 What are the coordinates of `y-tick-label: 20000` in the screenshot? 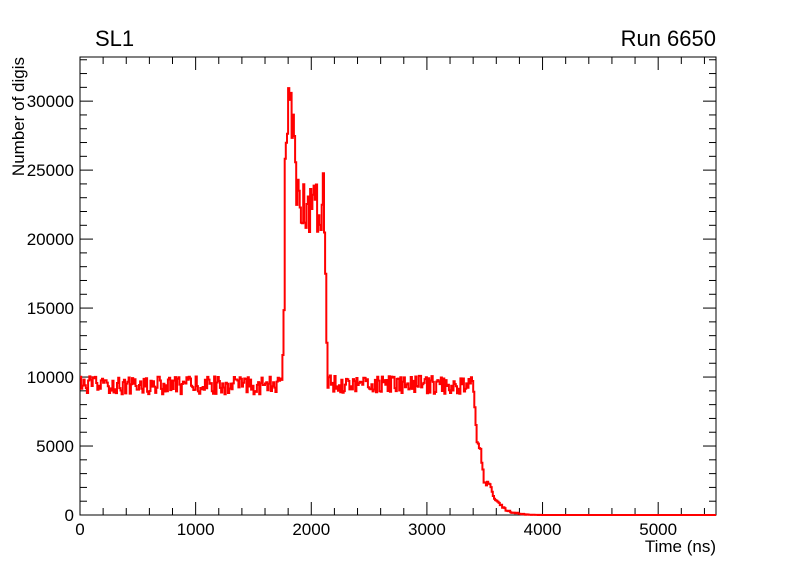 It's located at (50, 239).